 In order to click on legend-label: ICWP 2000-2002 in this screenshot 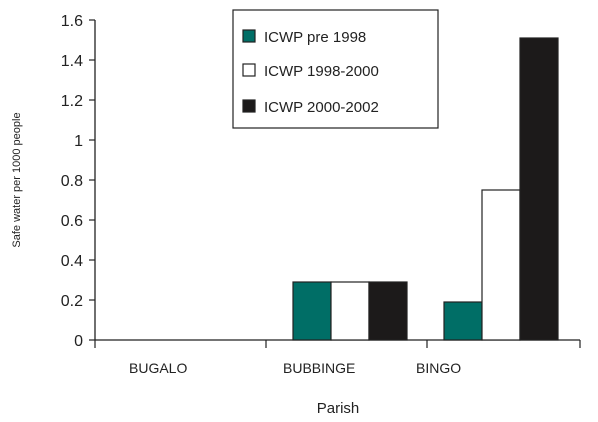, I will do `click(321, 107)`.